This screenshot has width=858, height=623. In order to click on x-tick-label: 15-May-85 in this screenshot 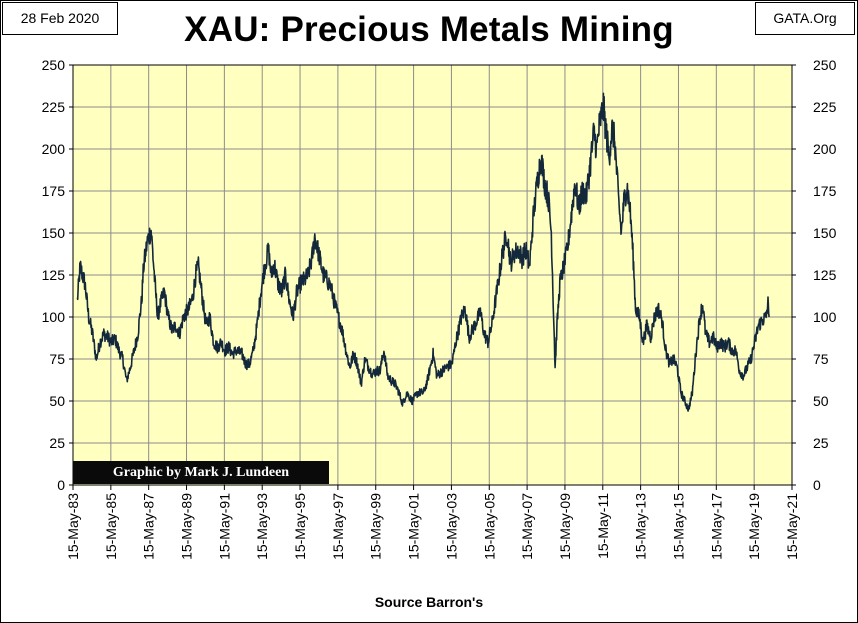, I will do `click(111, 526)`.